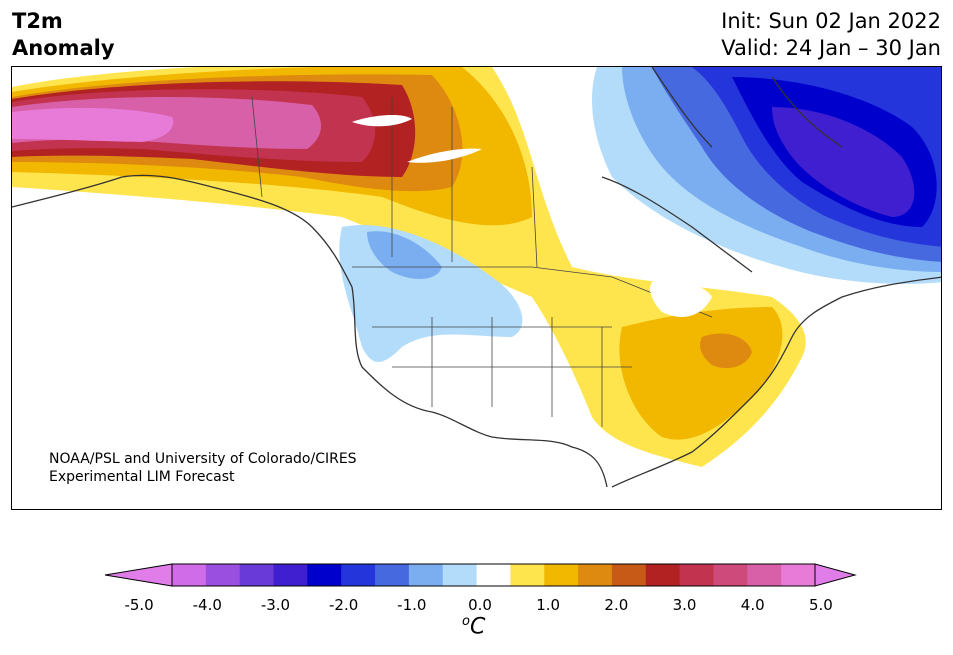 The image size is (953, 655). I want to click on title-line-2: Anomaly, so click(63, 48).